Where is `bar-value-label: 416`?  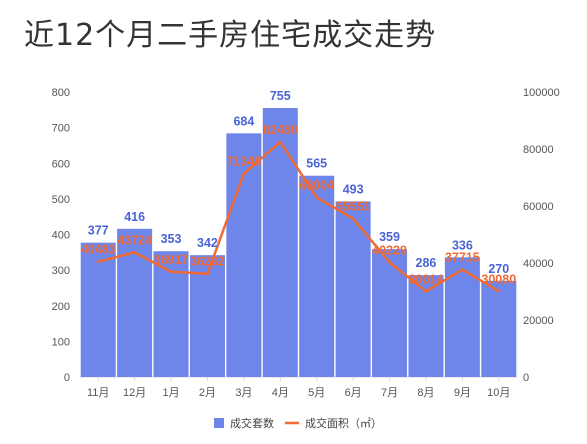
bar-value-label: 416 is located at coordinates (134, 217).